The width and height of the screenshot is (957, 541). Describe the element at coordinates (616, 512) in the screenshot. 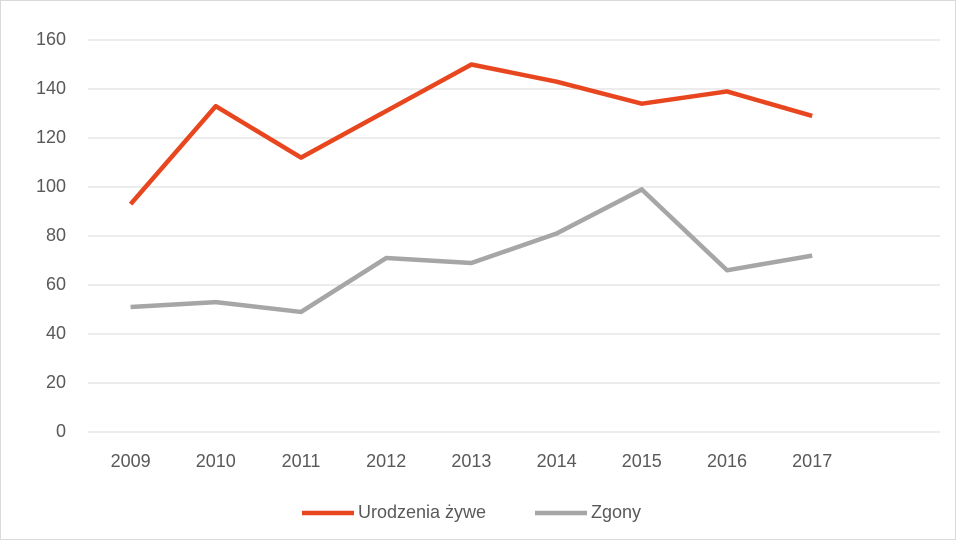

I see `legend-label: Zgony` at that location.